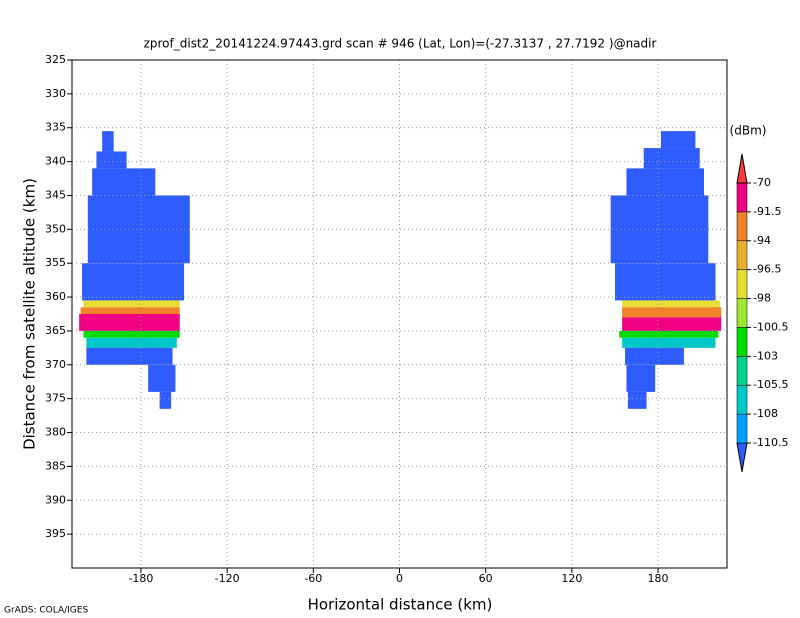 This screenshot has width=800, height=618. What do you see at coordinates (46, 611) in the screenshot?
I see `footer: GrADS: COLA/IGES` at bounding box center [46, 611].